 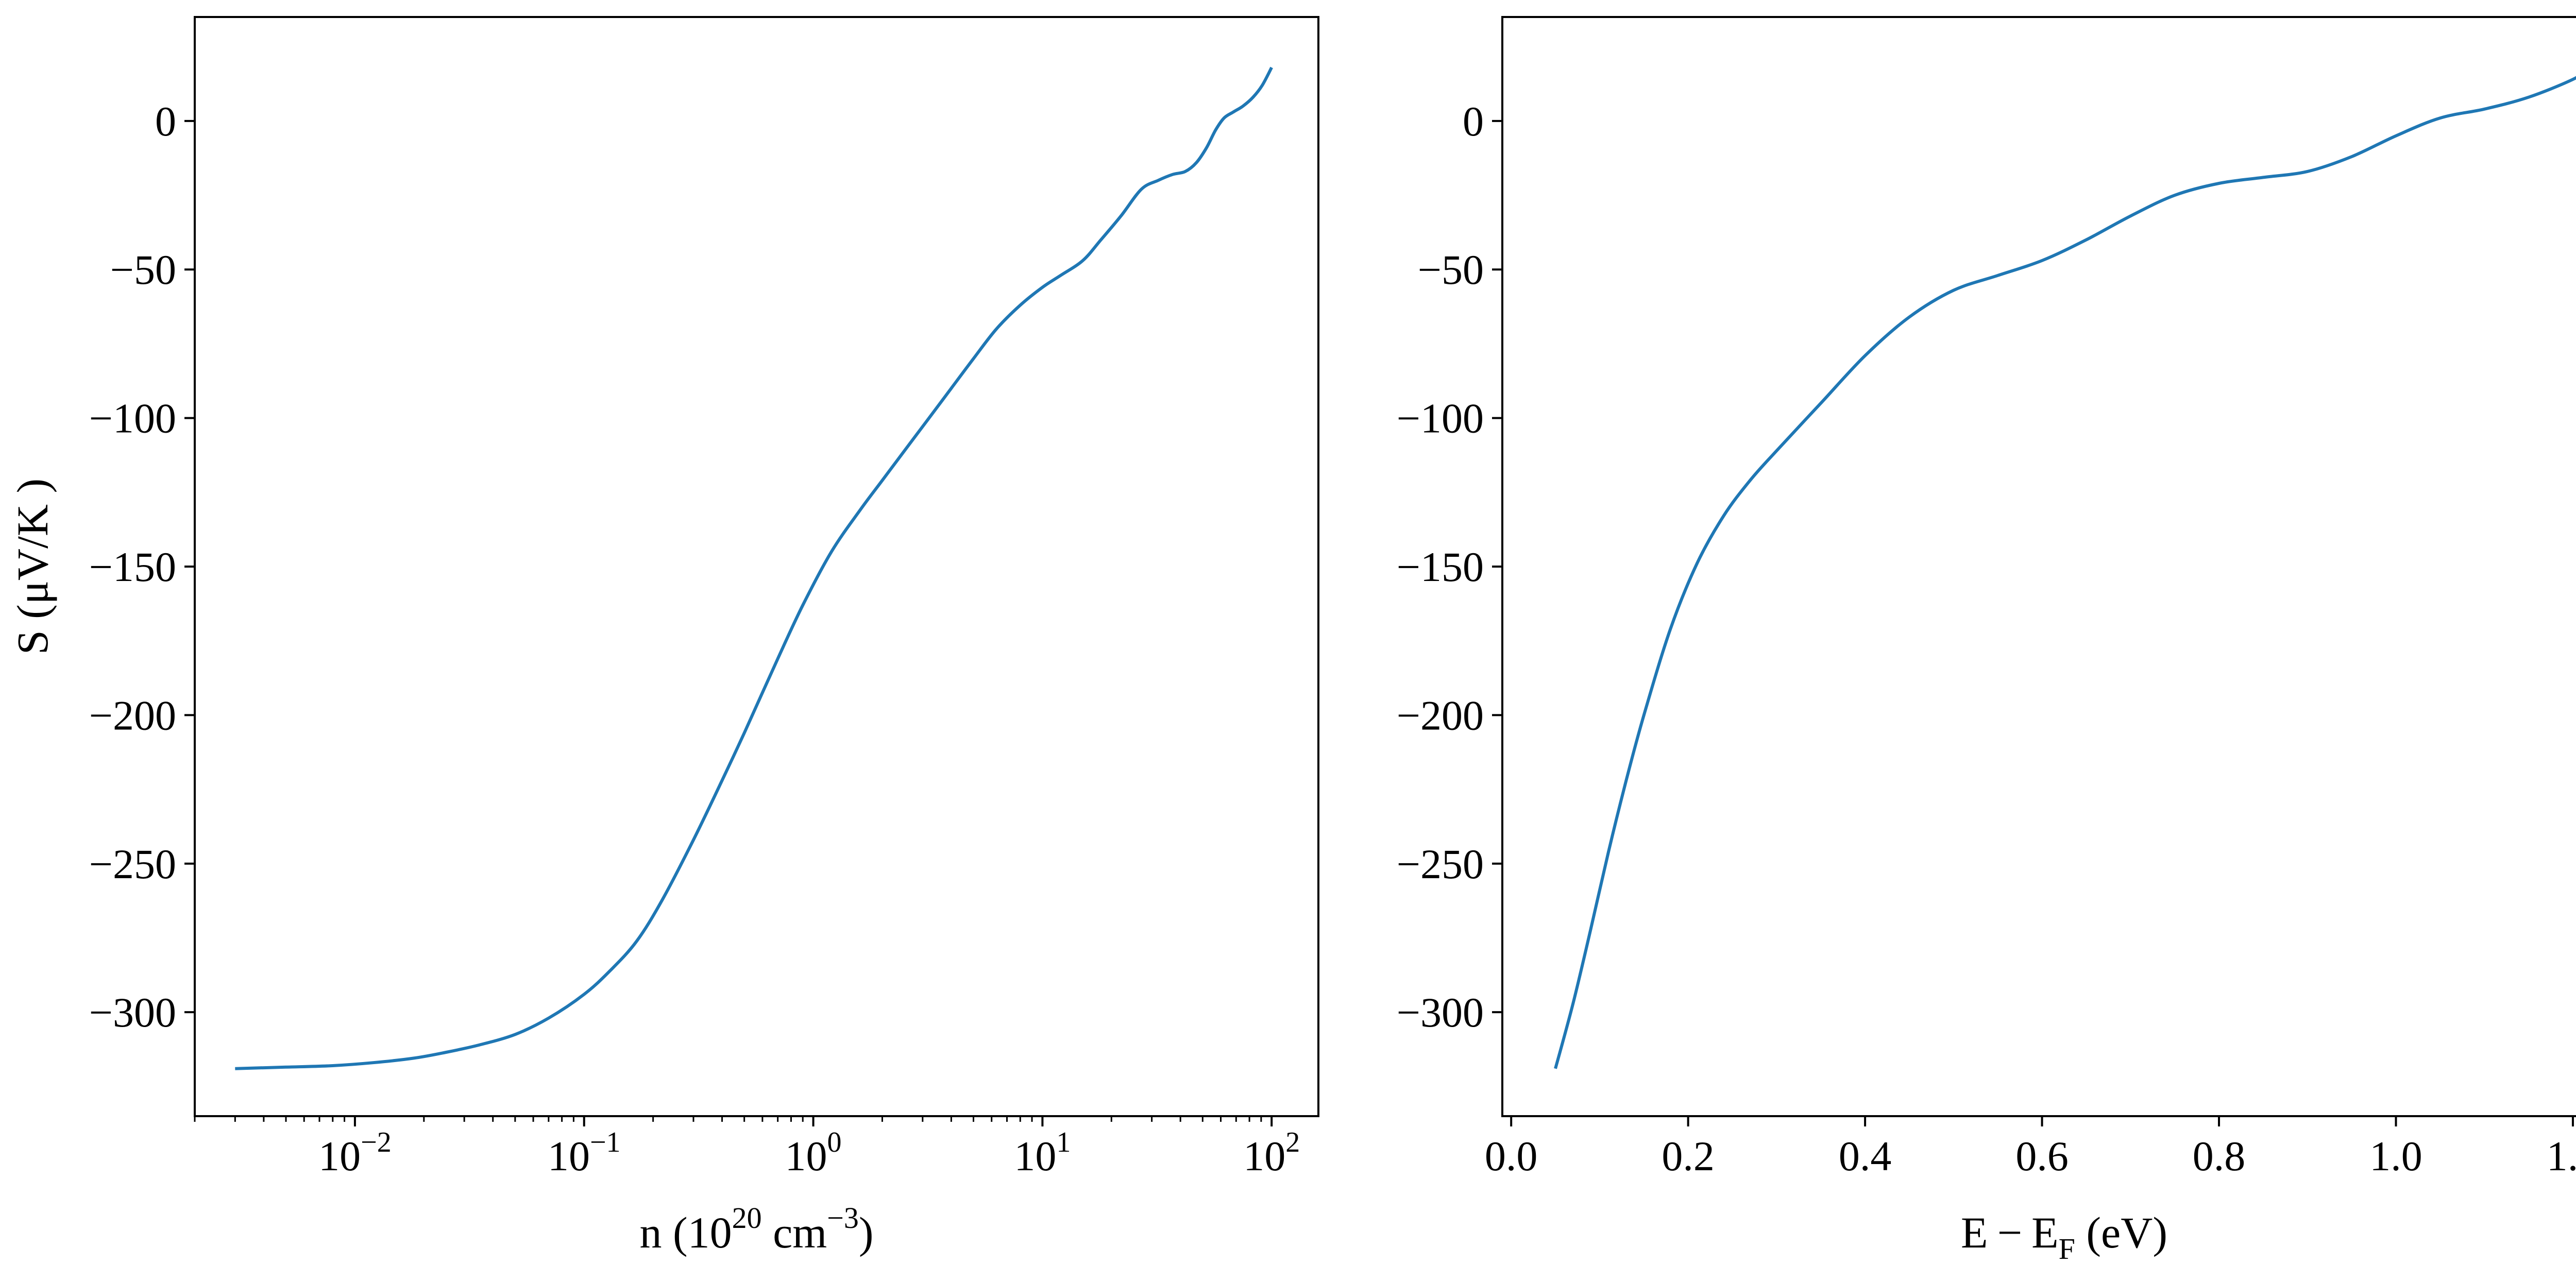 I want to click on right-x-axis-label-op: −, so click(x=2010, y=1232).